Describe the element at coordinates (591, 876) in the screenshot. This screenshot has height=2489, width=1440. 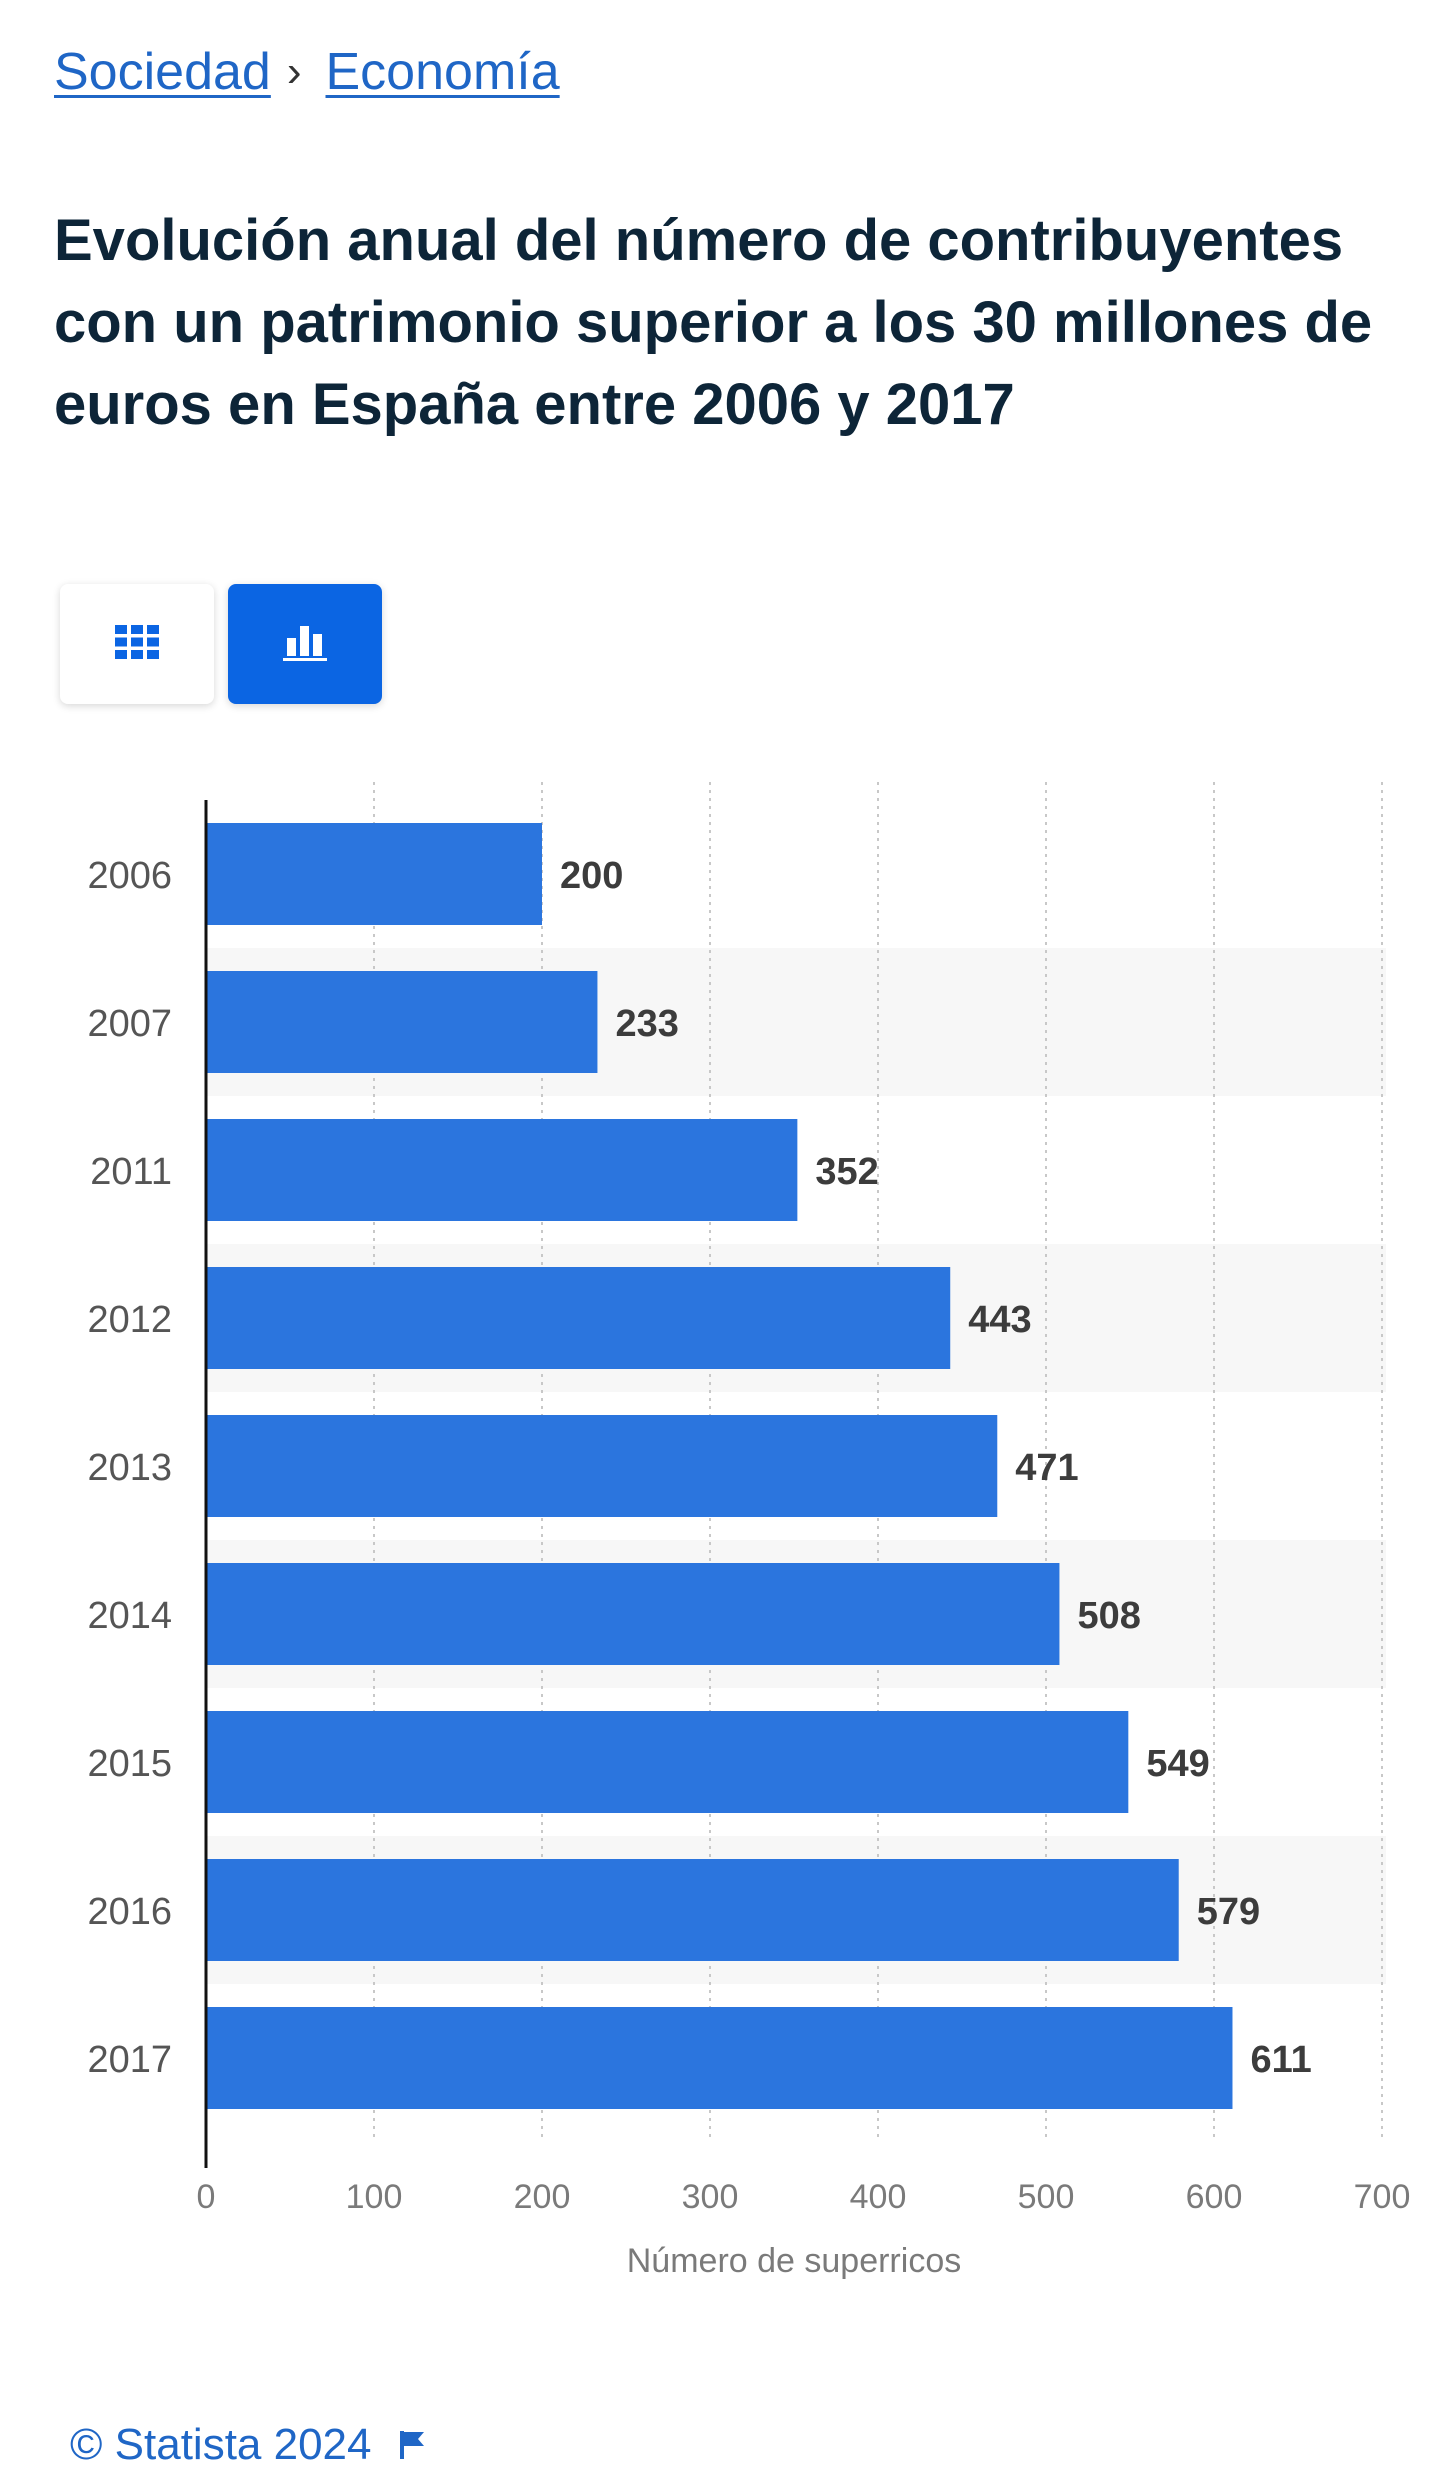
I see `data-label: 200` at that location.